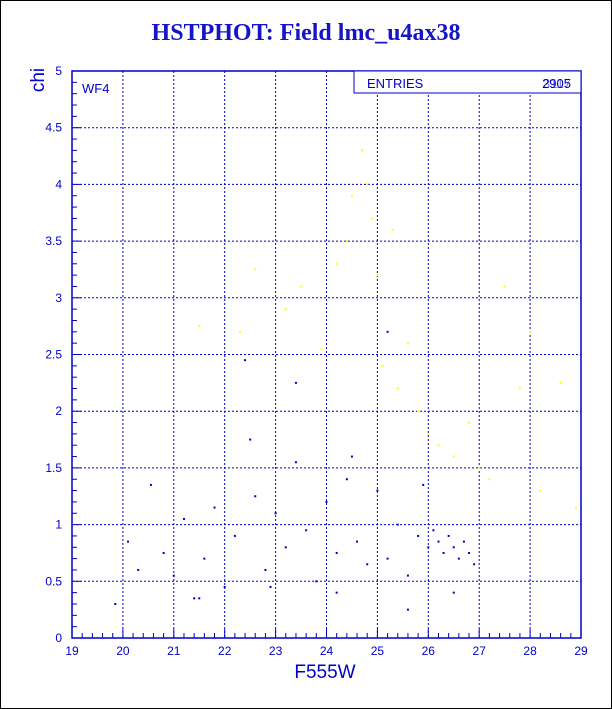 This screenshot has width=612, height=709. What do you see at coordinates (58, 71) in the screenshot?
I see `y-tick-label: 5` at bounding box center [58, 71].